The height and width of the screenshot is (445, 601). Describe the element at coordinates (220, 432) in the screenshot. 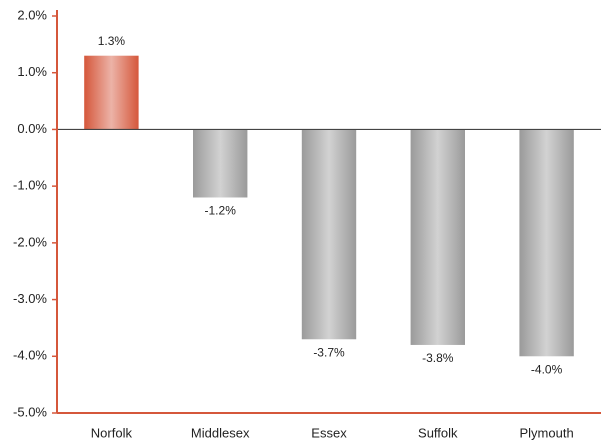

I see `x-tick-label: Middlesex` at that location.